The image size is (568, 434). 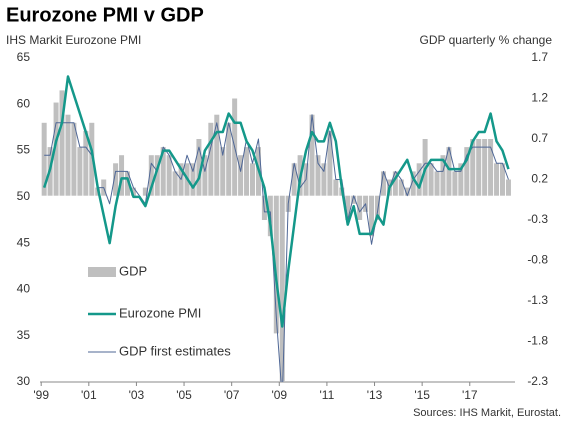 What do you see at coordinates (539, 57) in the screenshot?
I see `y2-tick-label: 1.7` at bounding box center [539, 57].